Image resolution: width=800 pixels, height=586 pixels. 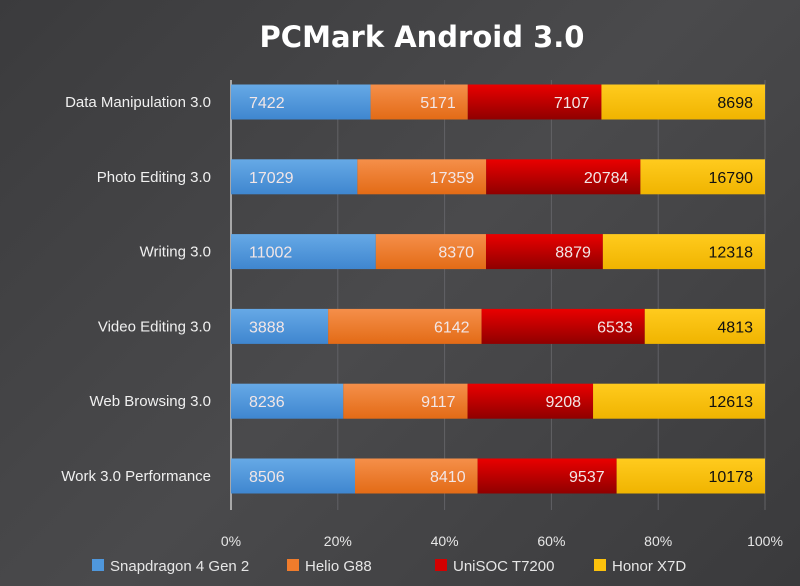 What do you see at coordinates (267, 402) in the screenshot?
I see `data-label: 8236` at bounding box center [267, 402].